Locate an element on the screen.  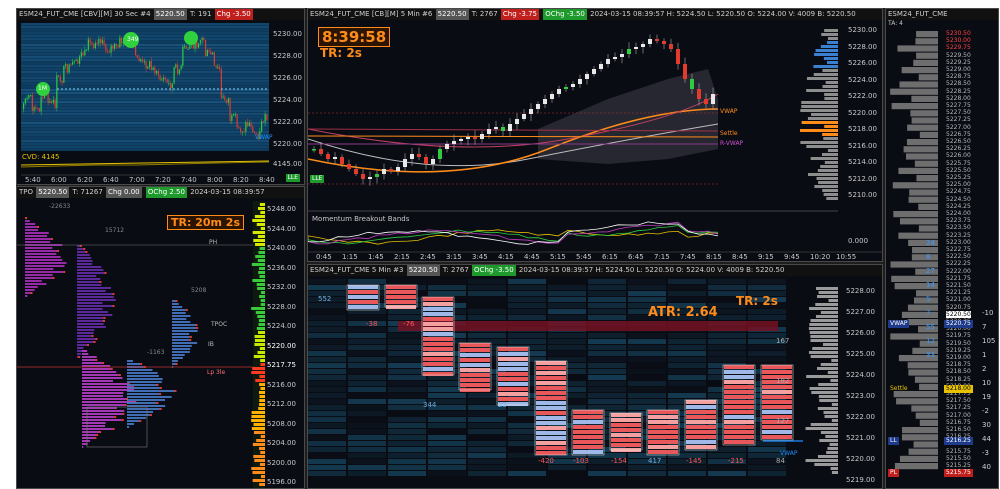
dom-price: 5227.75 is located at coordinates (958, 105).